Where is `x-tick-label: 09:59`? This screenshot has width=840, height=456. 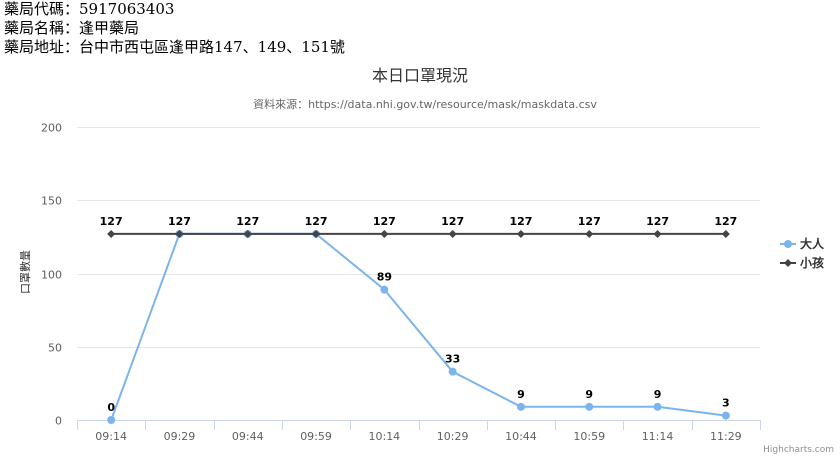
x-tick-label: 09:59 is located at coordinates (316, 436).